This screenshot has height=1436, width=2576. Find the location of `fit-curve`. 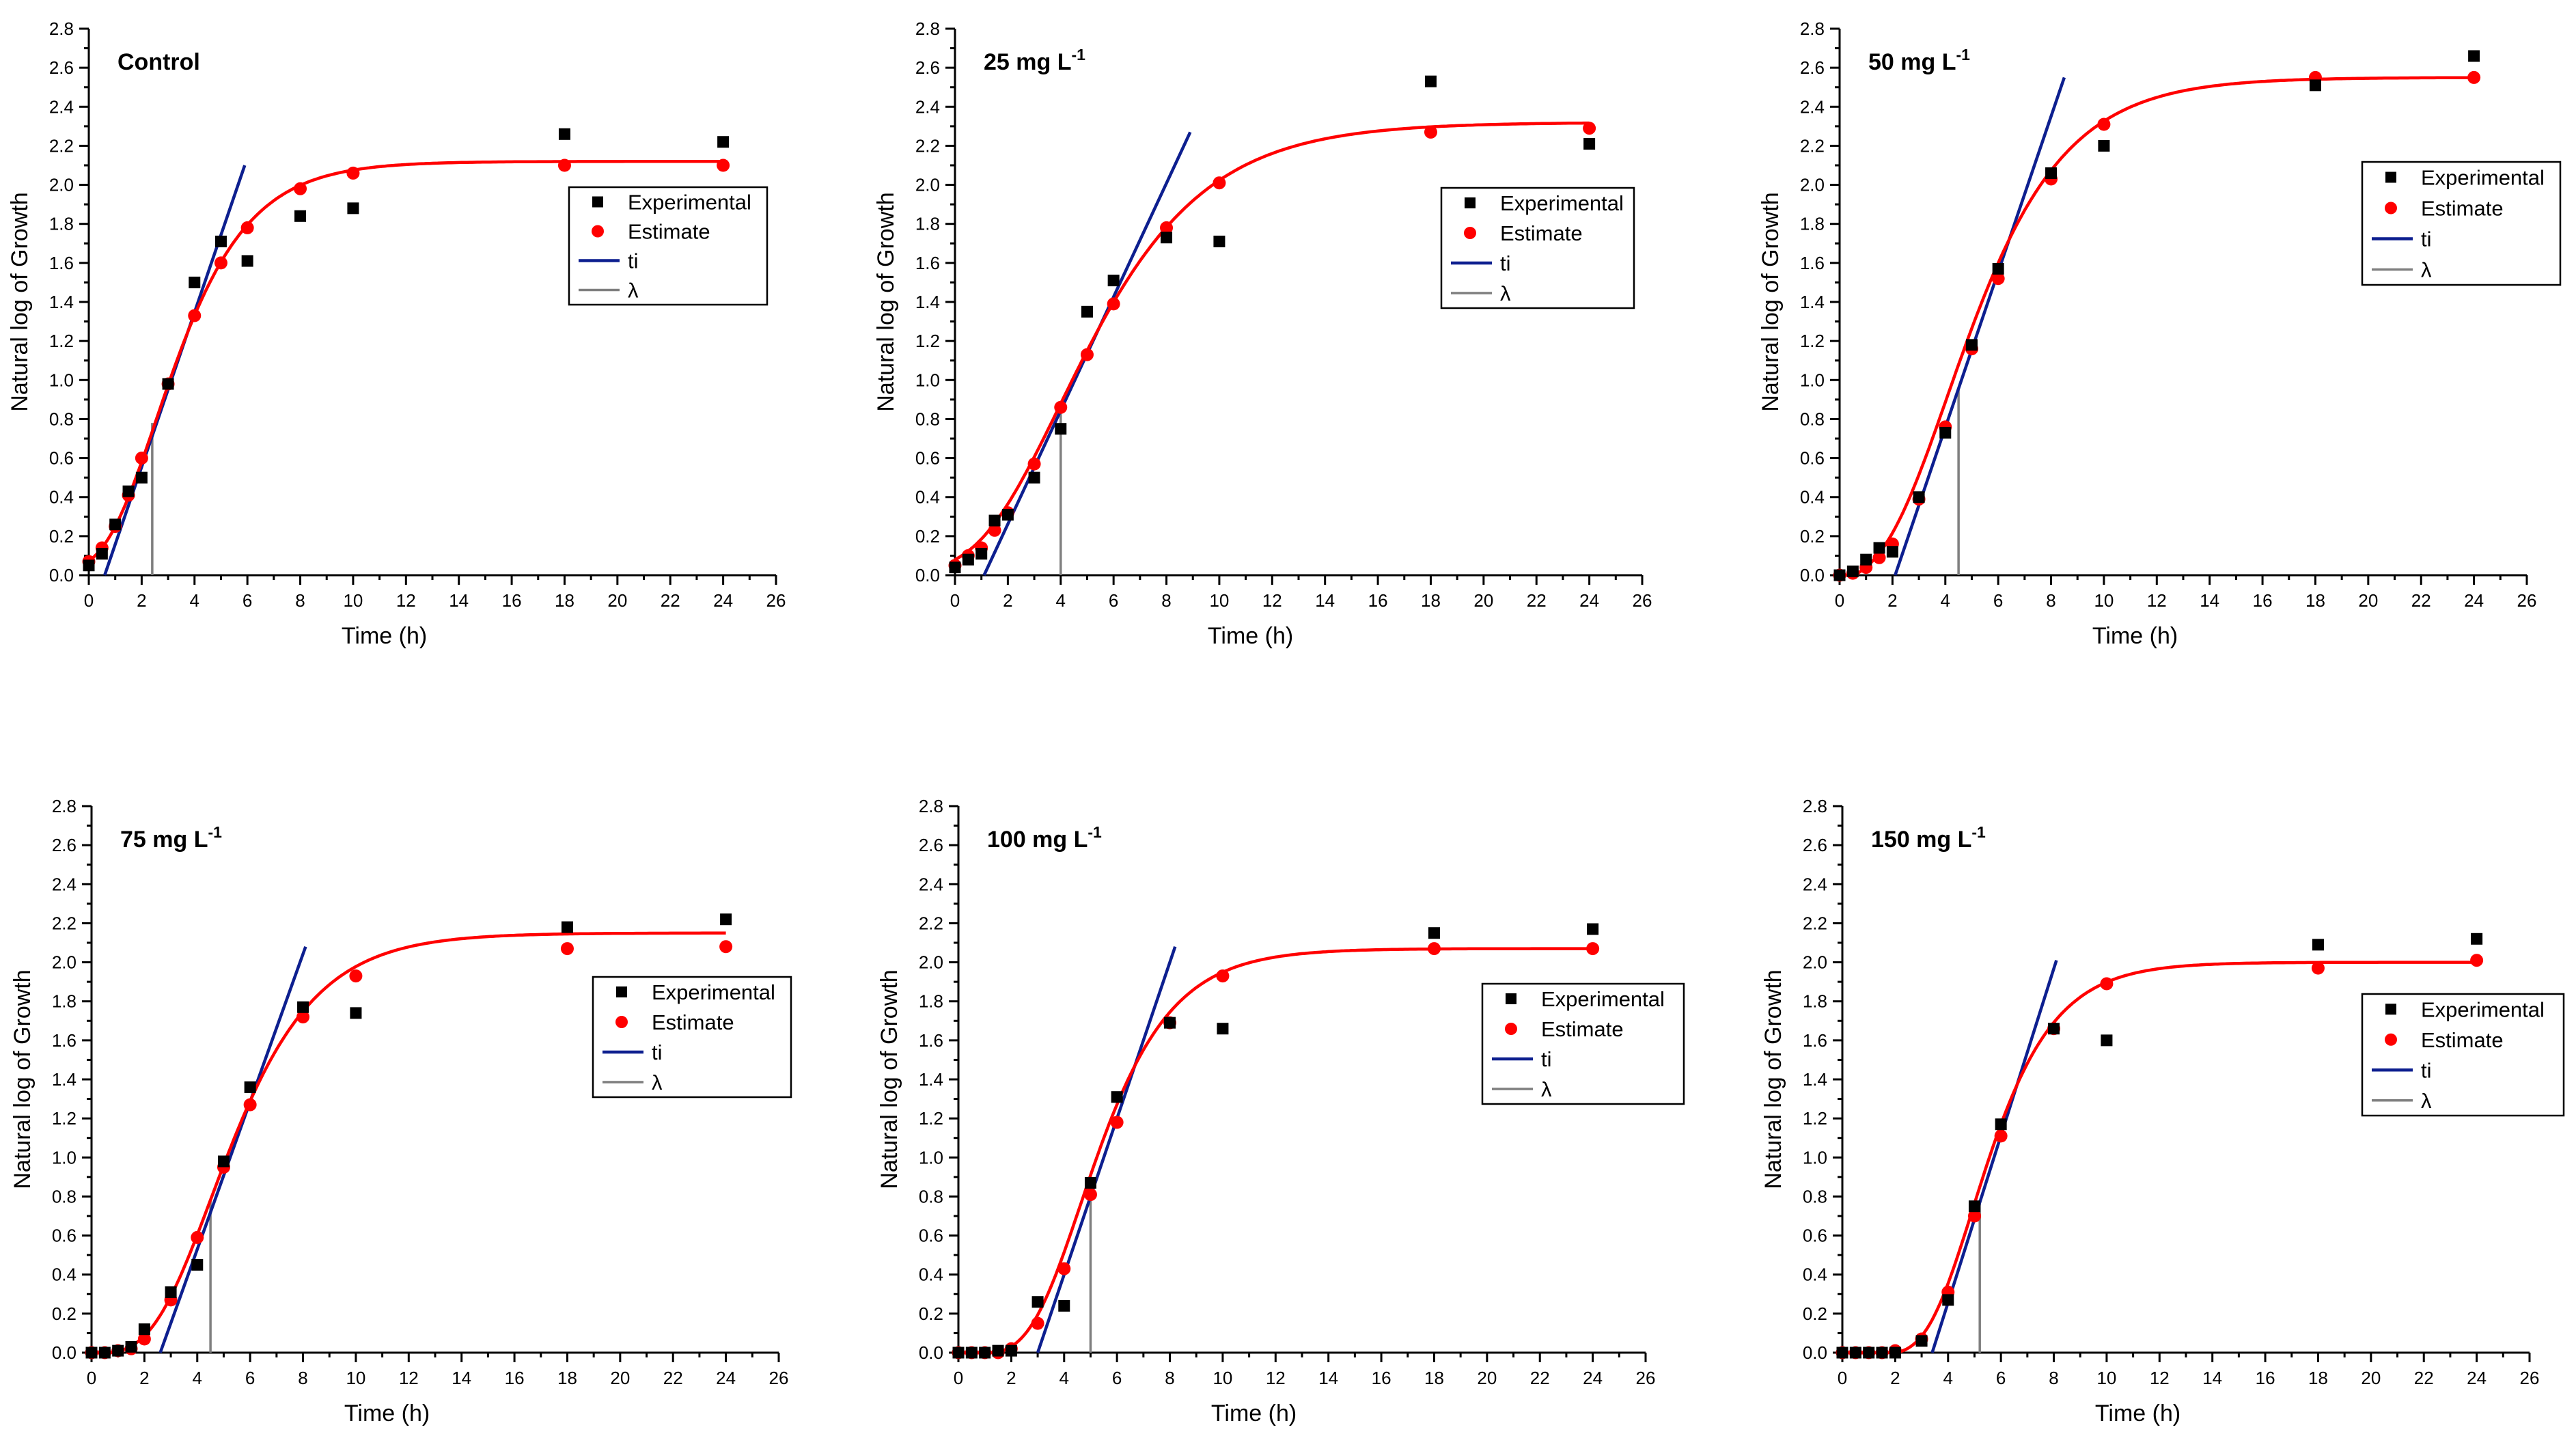

fit-curve is located at coordinates (2157, 326).